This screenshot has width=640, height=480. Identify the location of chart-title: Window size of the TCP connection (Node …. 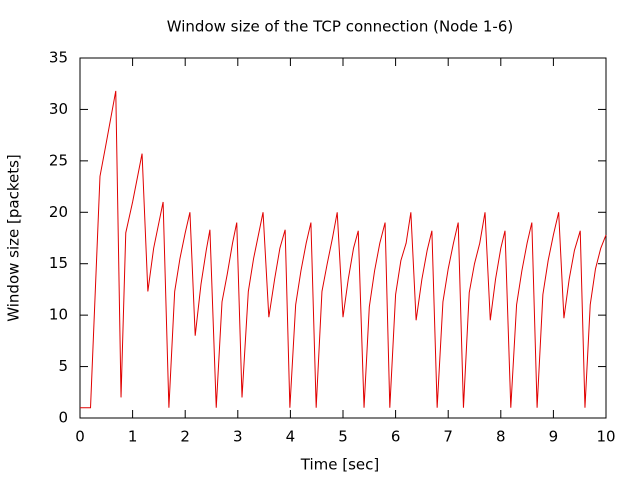
(340, 27).